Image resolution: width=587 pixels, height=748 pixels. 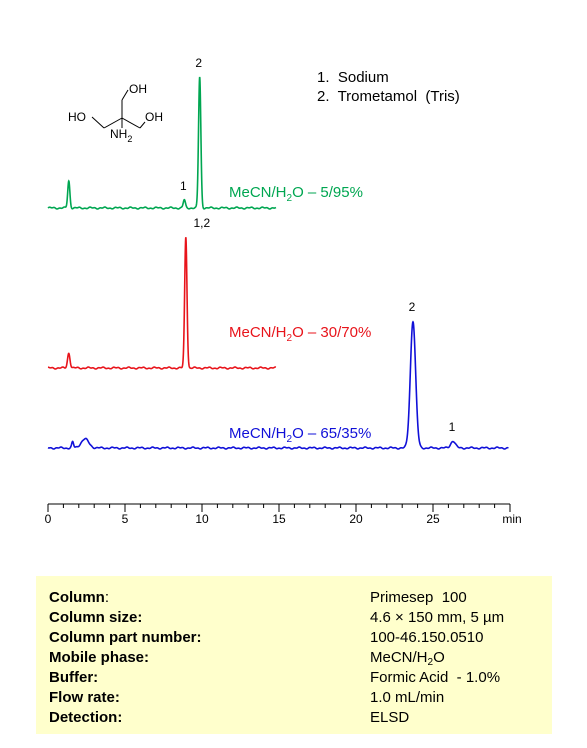 I want to click on info-value-text: 1.0 mL/min, so click(x=407, y=697).